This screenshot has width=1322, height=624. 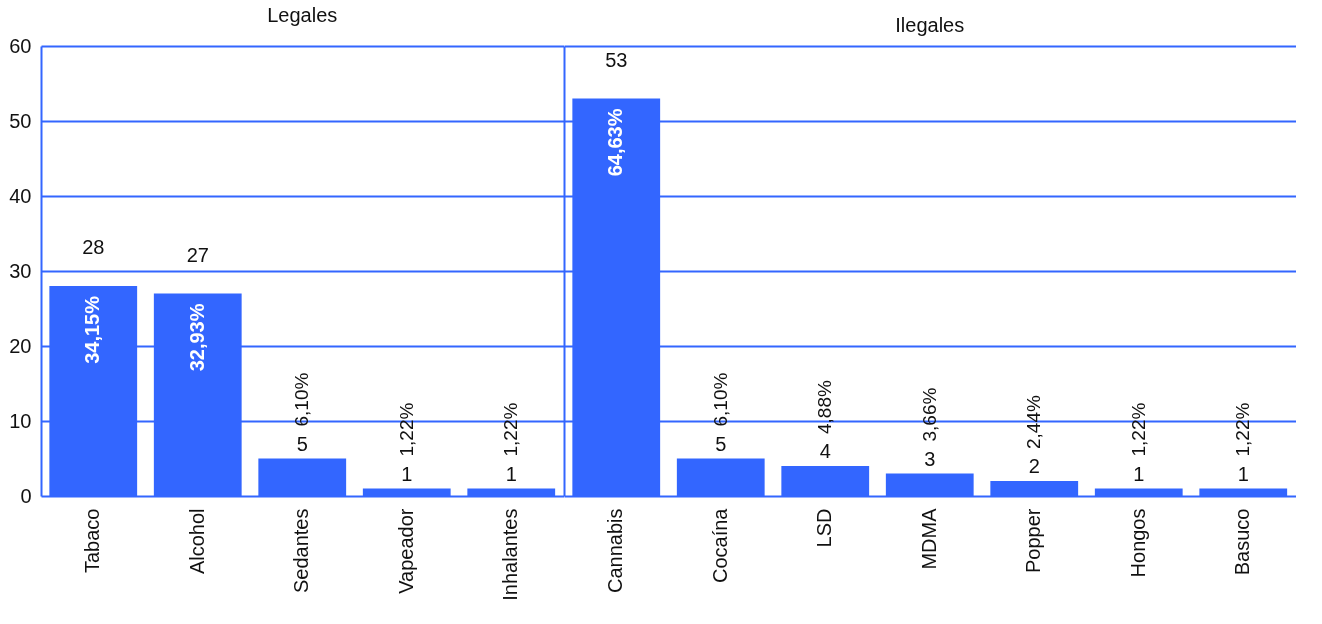 What do you see at coordinates (197, 254) in the screenshot?
I see `data-label: 27` at bounding box center [197, 254].